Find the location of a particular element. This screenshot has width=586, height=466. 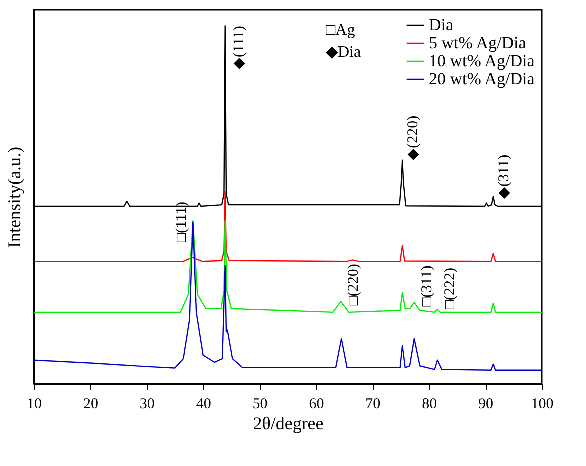

x-tick-label: 20 is located at coordinates (90, 404).